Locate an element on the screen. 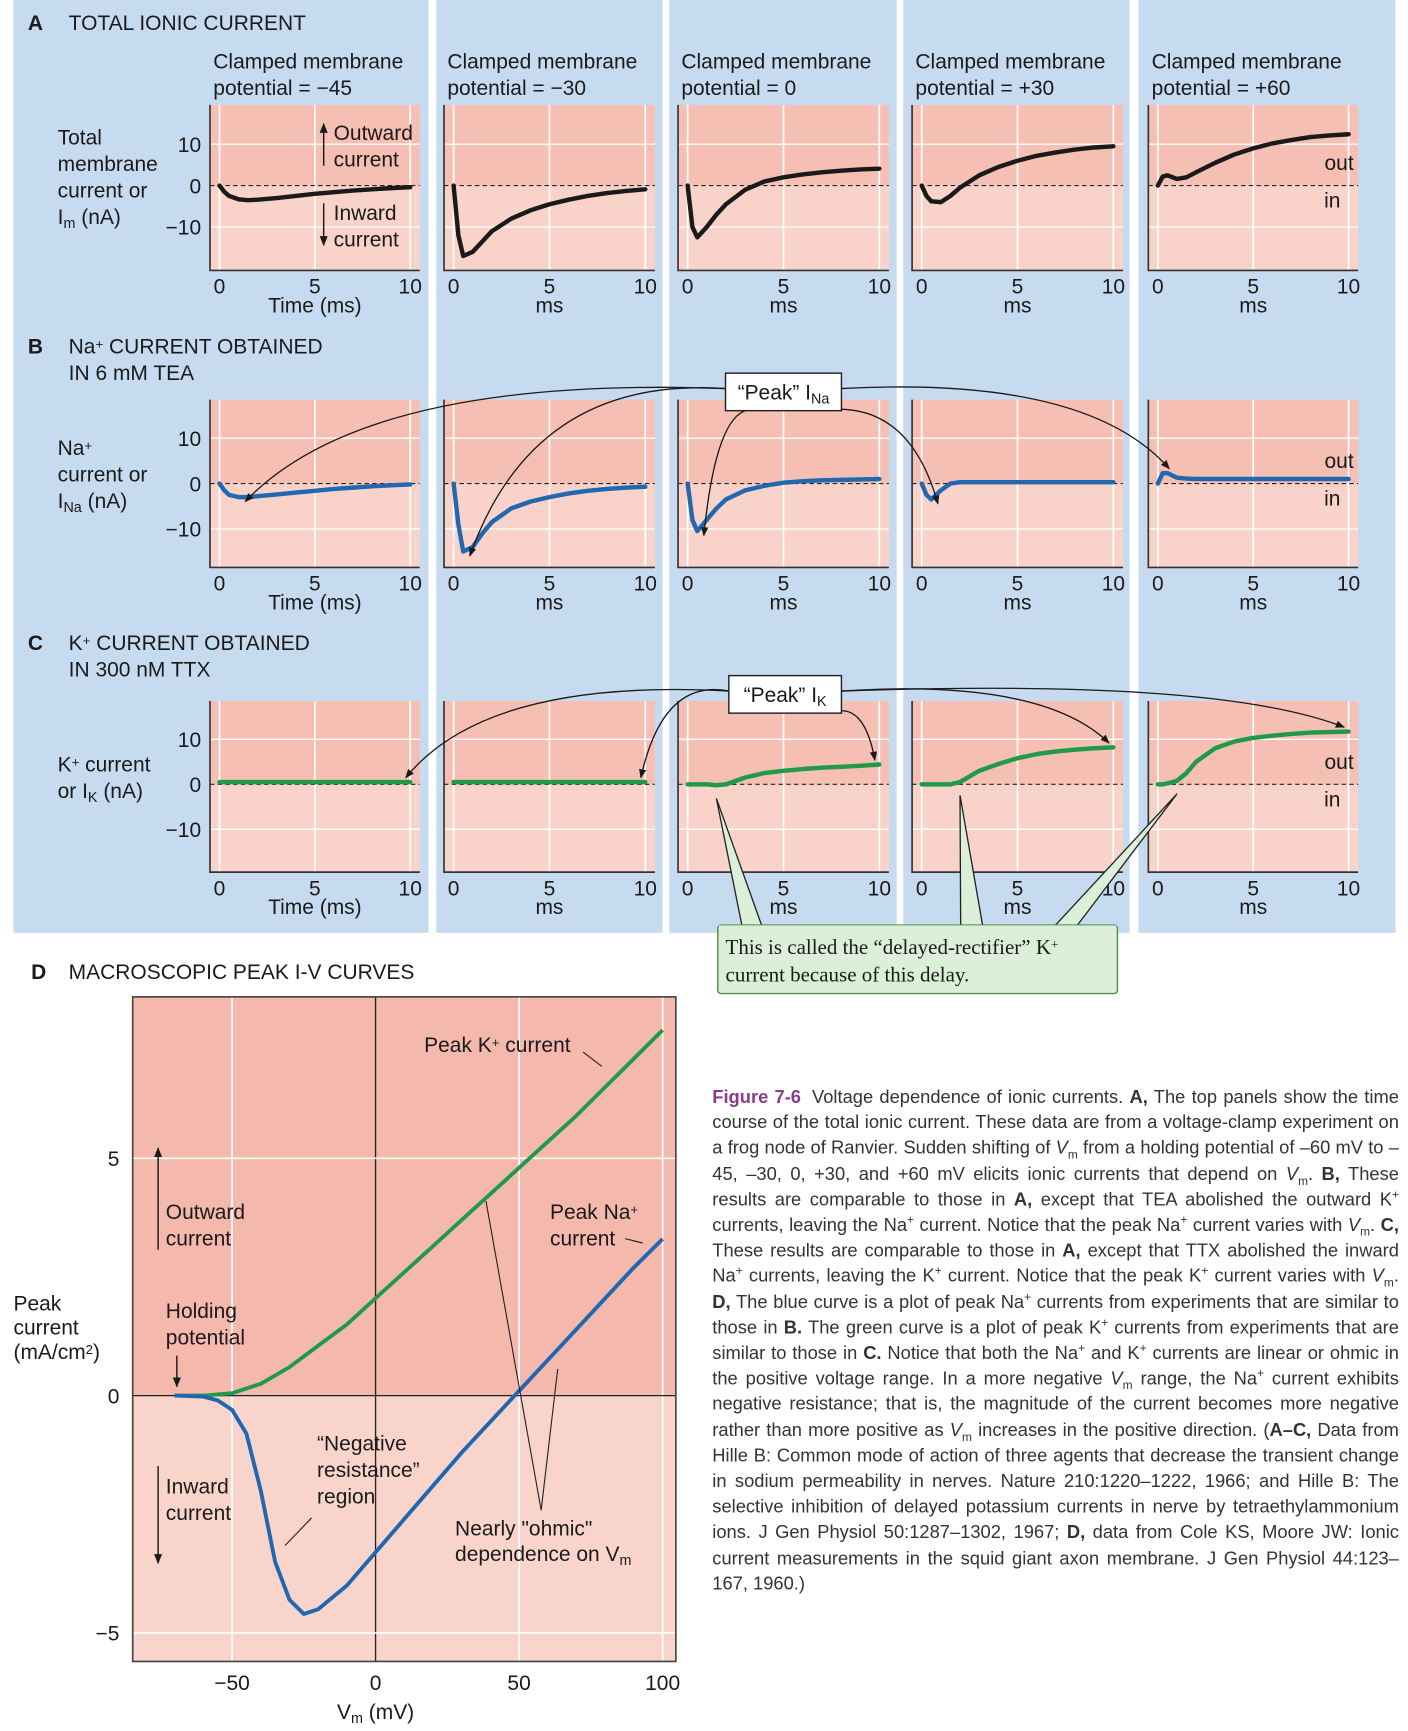 The height and width of the screenshot is (1731, 1408). text-run: (nA) is located at coordinates (104, 501).